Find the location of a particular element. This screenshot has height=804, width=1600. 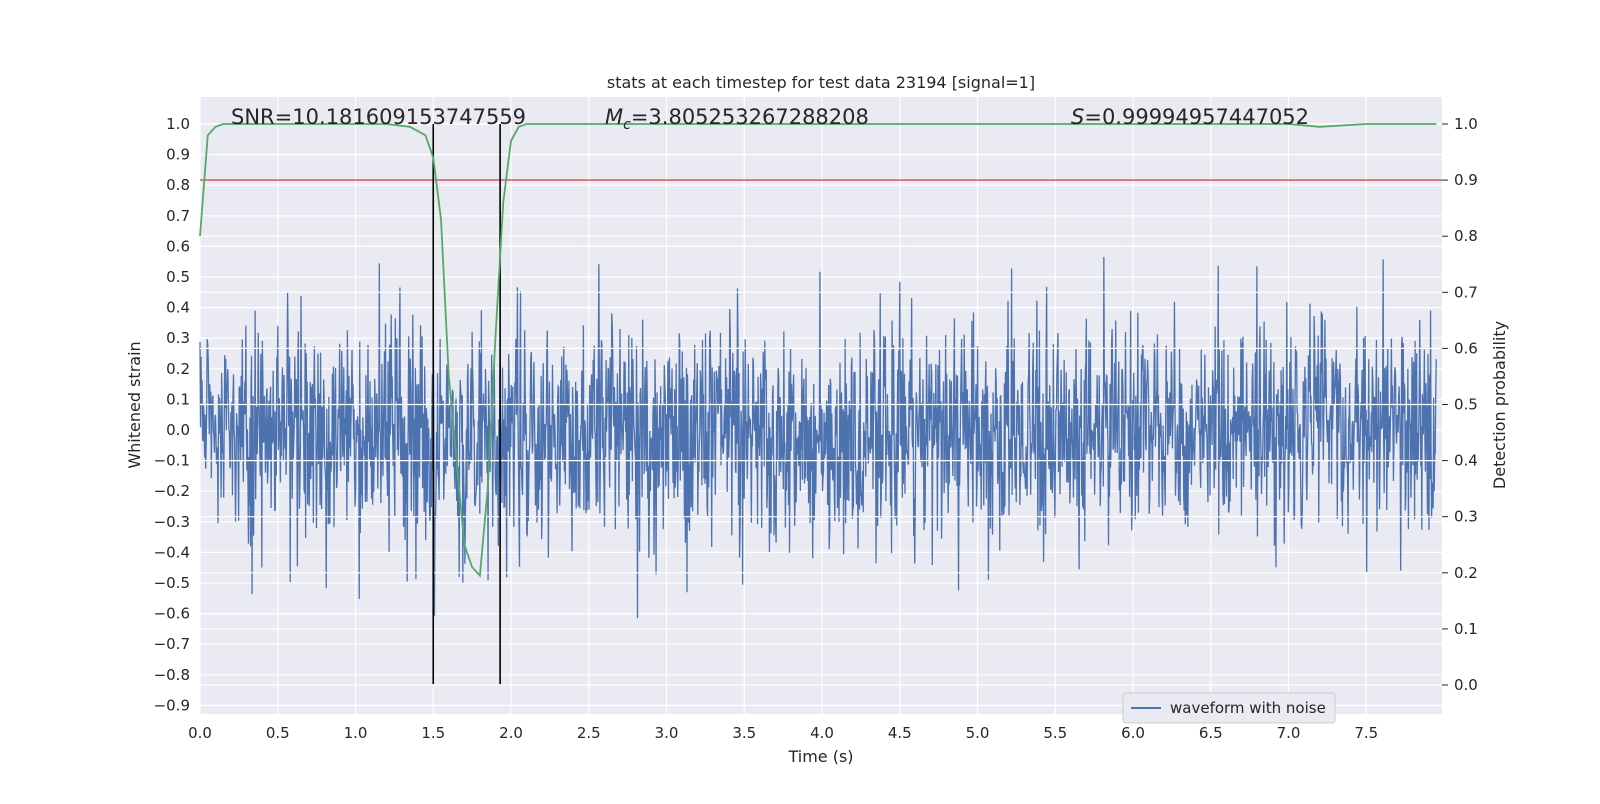

x-axis-label: Time (s) is located at coordinates (820, 756).